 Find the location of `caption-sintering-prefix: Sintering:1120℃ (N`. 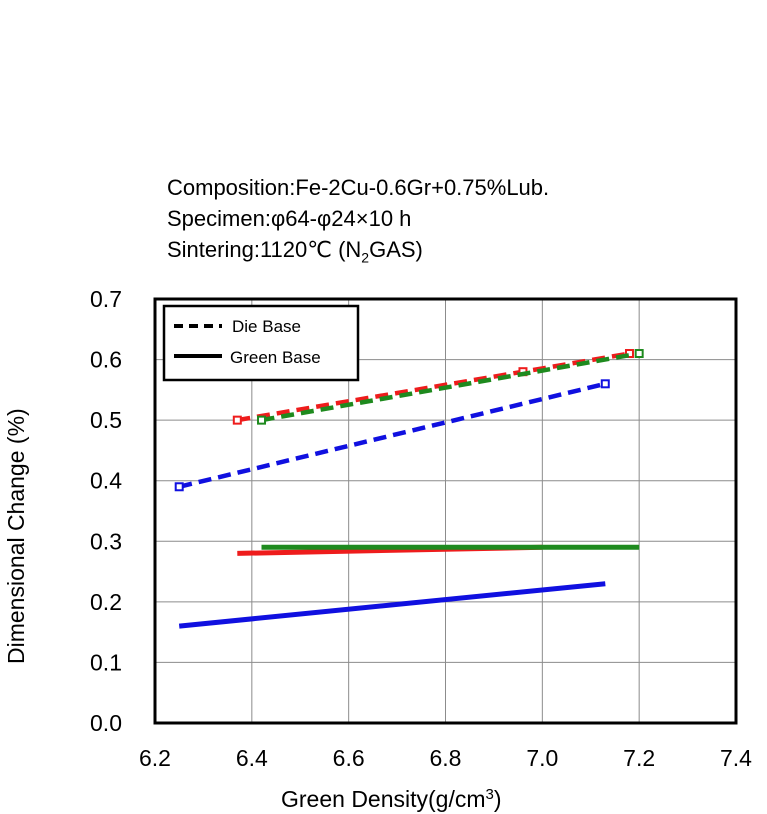

caption-sintering-prefix: Sintering:1120℃ (N is located at coordinates (264, 249).